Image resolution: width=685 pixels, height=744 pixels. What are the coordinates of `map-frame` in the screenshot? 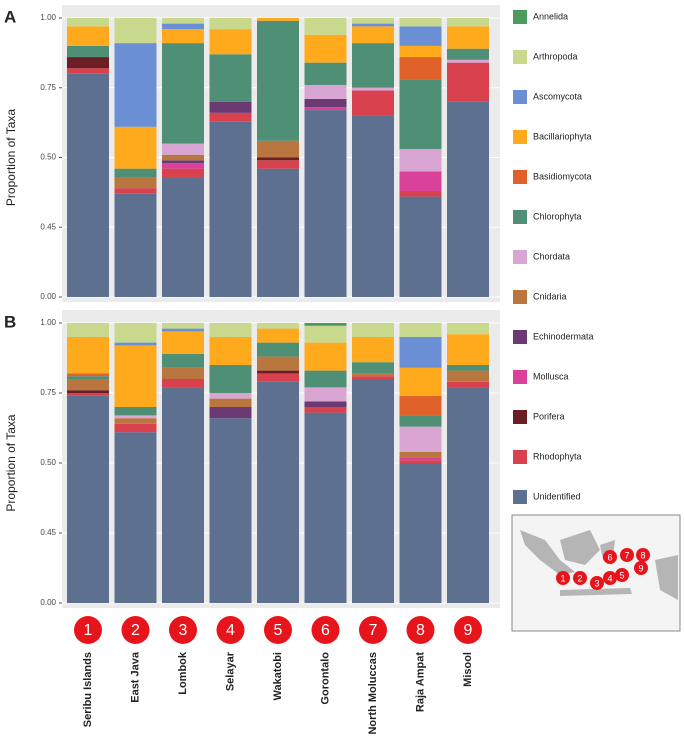 It's located at (596, 573).